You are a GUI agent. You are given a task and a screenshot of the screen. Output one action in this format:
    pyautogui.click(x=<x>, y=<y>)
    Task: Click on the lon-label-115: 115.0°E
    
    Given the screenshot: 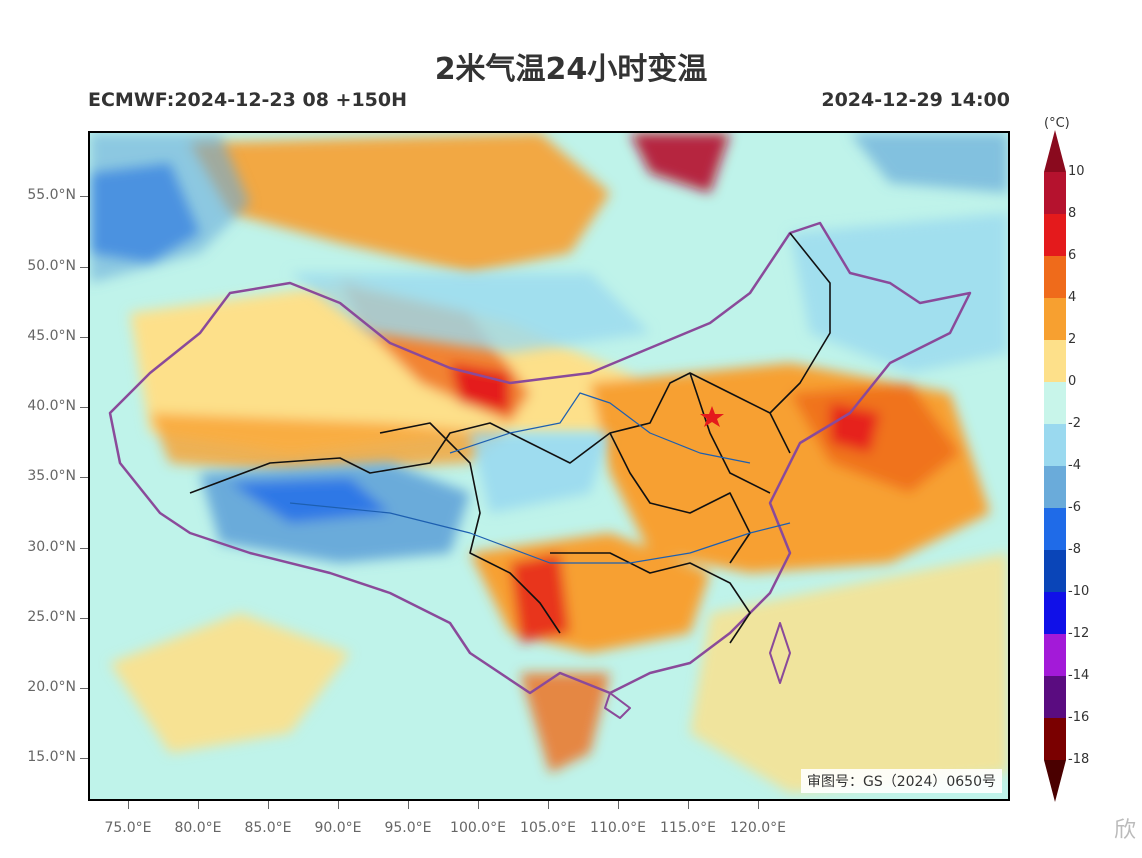 What is the action you would take?
    pyautogui.click(x=688, y=828)
    